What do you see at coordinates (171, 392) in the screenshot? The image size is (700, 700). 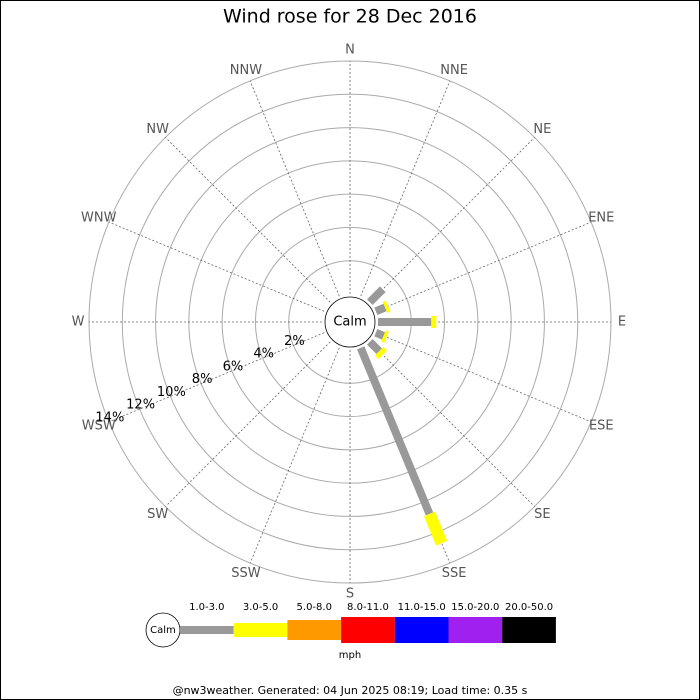 I see `ring-label: 10%` at bounding box center [171, 392].